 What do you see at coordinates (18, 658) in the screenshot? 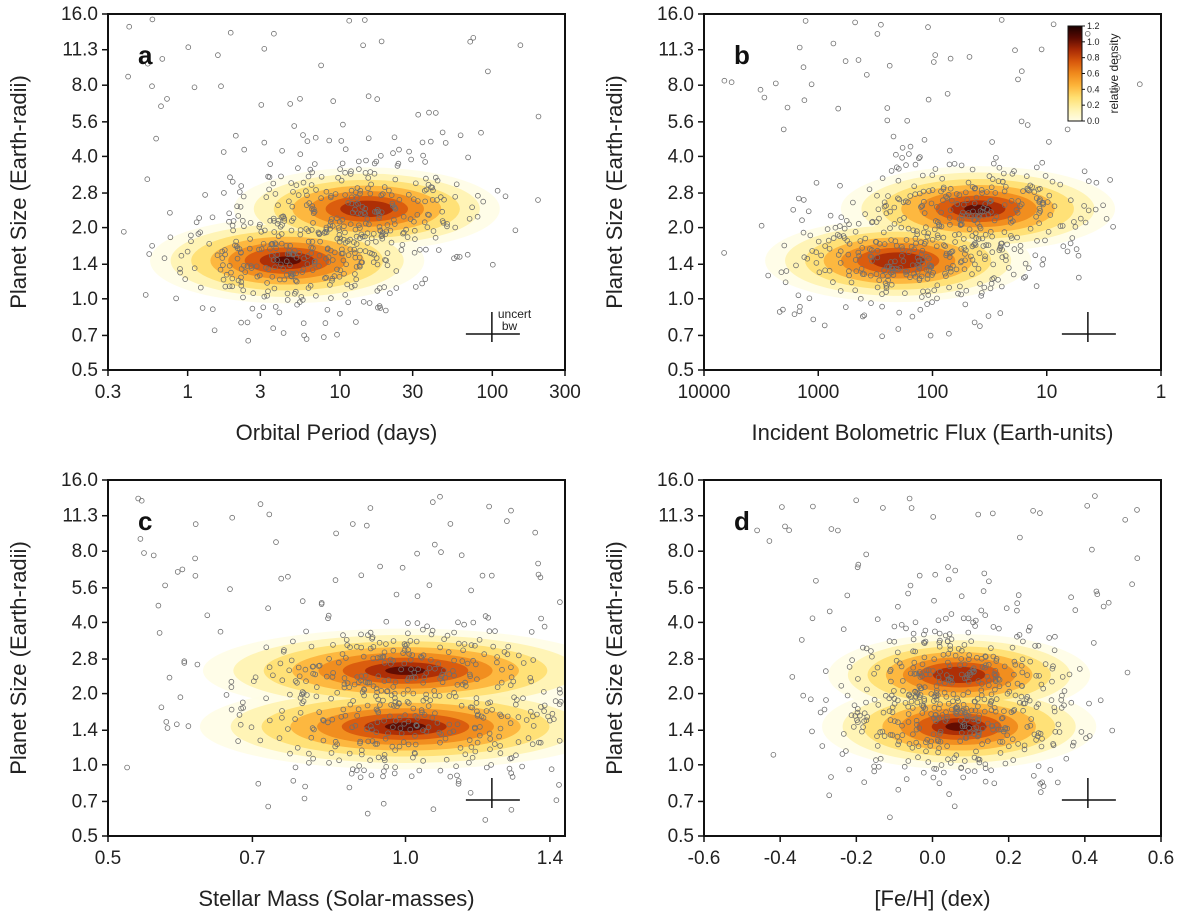
I see `y-axis-label: Planet Size (Earth-radii)` at bounding box center [18, 658].